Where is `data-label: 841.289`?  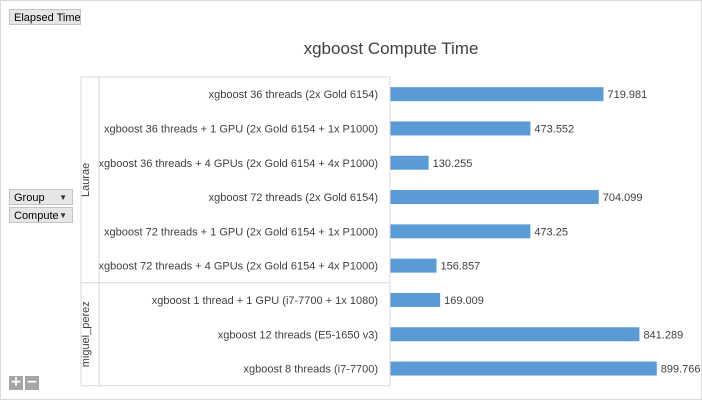 data-label: 841.289 is located at coordinates (663, 335).